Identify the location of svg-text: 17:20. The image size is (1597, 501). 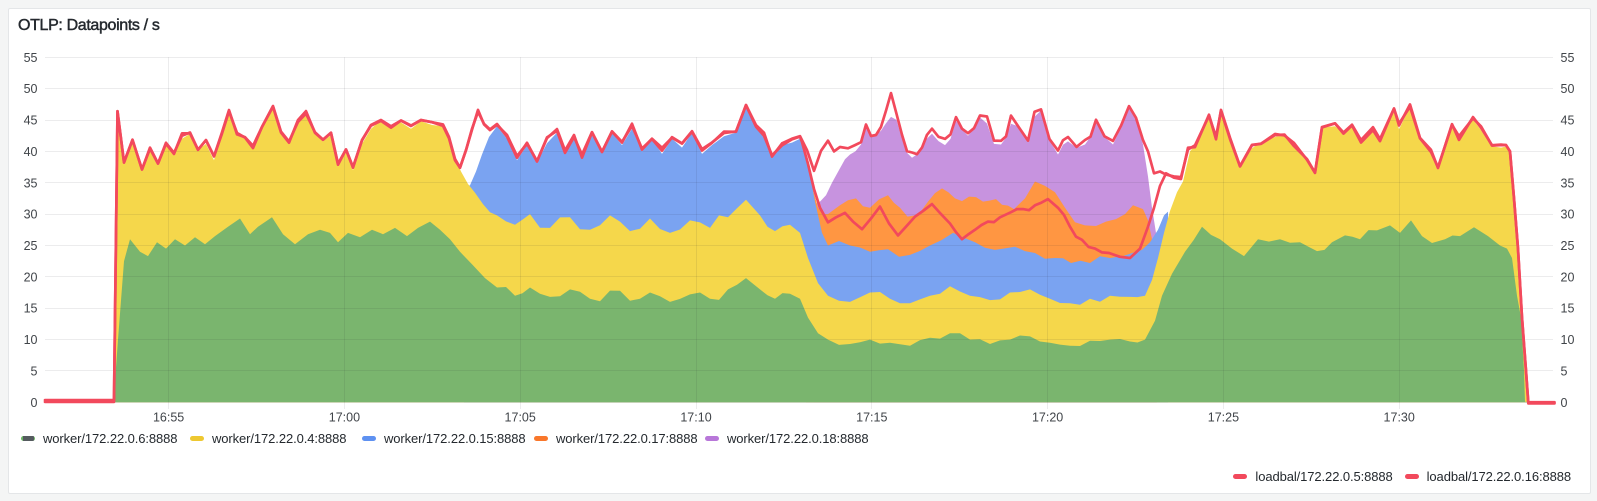
(1047, 418).